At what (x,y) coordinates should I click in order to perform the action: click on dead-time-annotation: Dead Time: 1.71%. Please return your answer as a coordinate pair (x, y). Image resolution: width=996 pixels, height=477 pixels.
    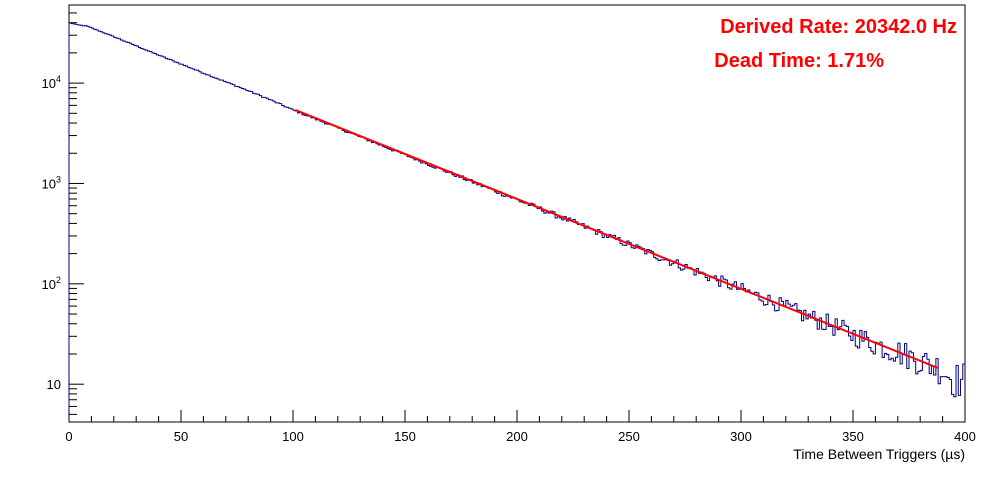
    Looking at the image, I should click on (799, 61).